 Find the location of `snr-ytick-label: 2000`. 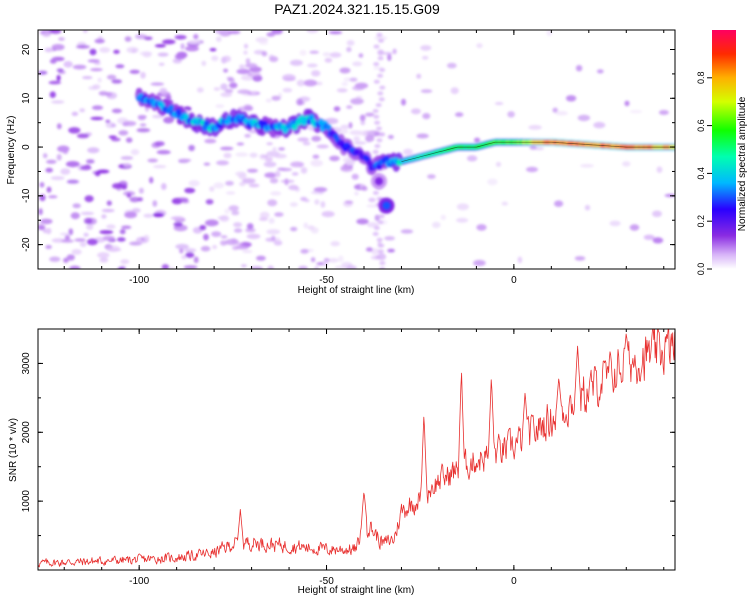

snr-ytick-label: 2000 is located at coordinates (26, 432).